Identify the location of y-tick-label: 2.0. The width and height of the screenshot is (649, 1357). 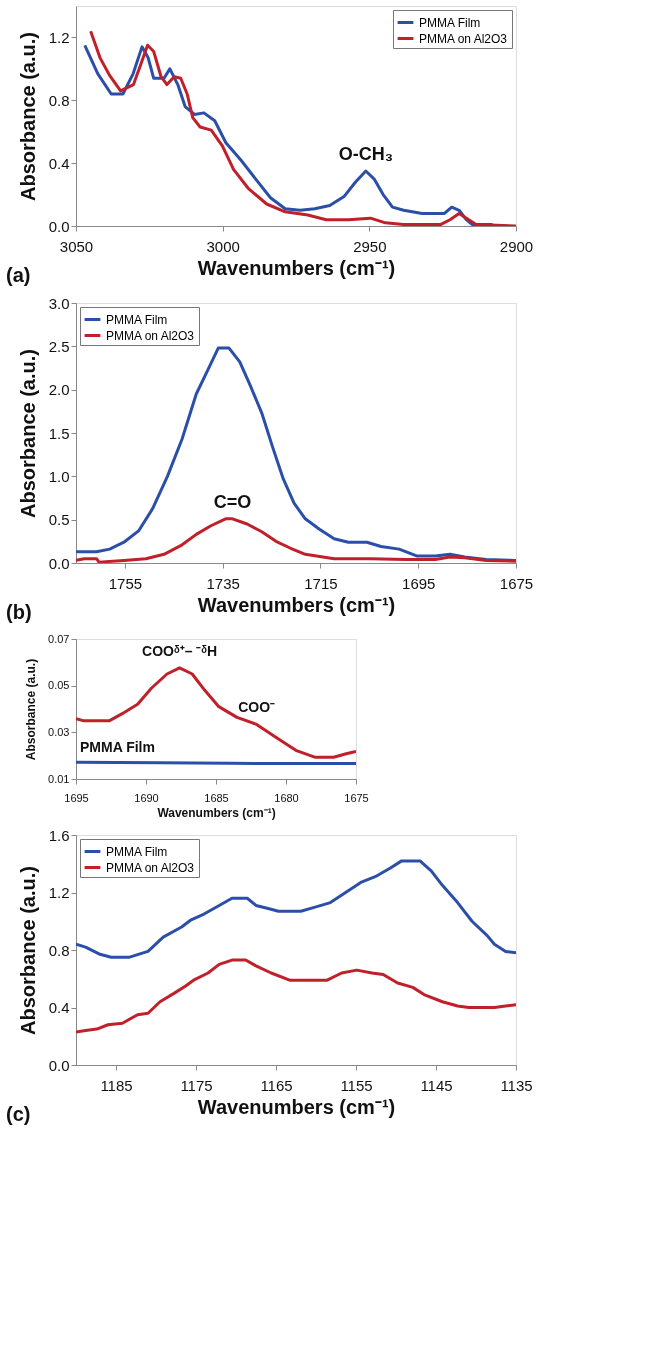
(59, 390).